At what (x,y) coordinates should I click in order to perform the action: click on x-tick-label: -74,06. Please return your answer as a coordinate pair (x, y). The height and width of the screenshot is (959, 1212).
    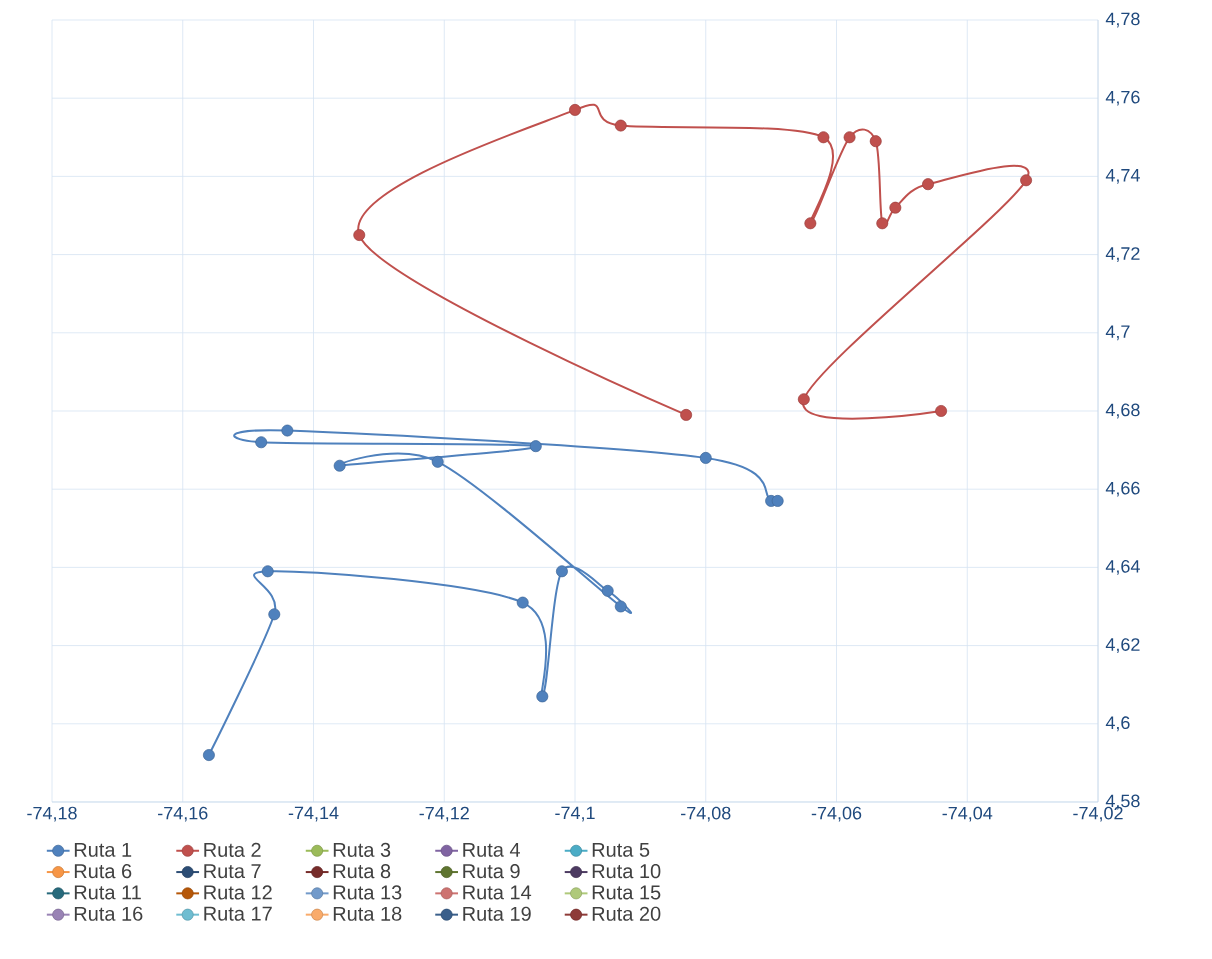
    Looking at the image, I should click on (836, 814).